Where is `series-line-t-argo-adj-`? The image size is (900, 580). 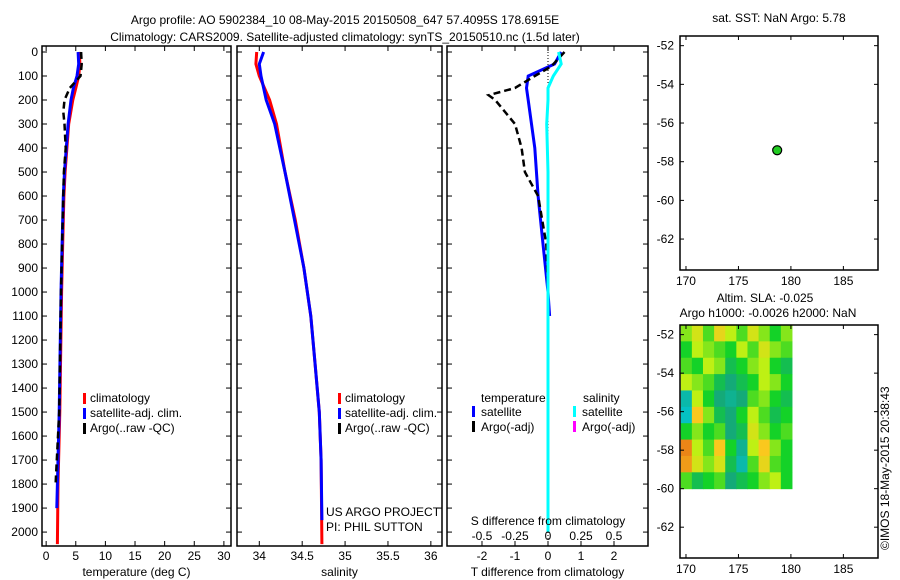
series-line-t-argo-adj- is located at coordinates (525, 268).